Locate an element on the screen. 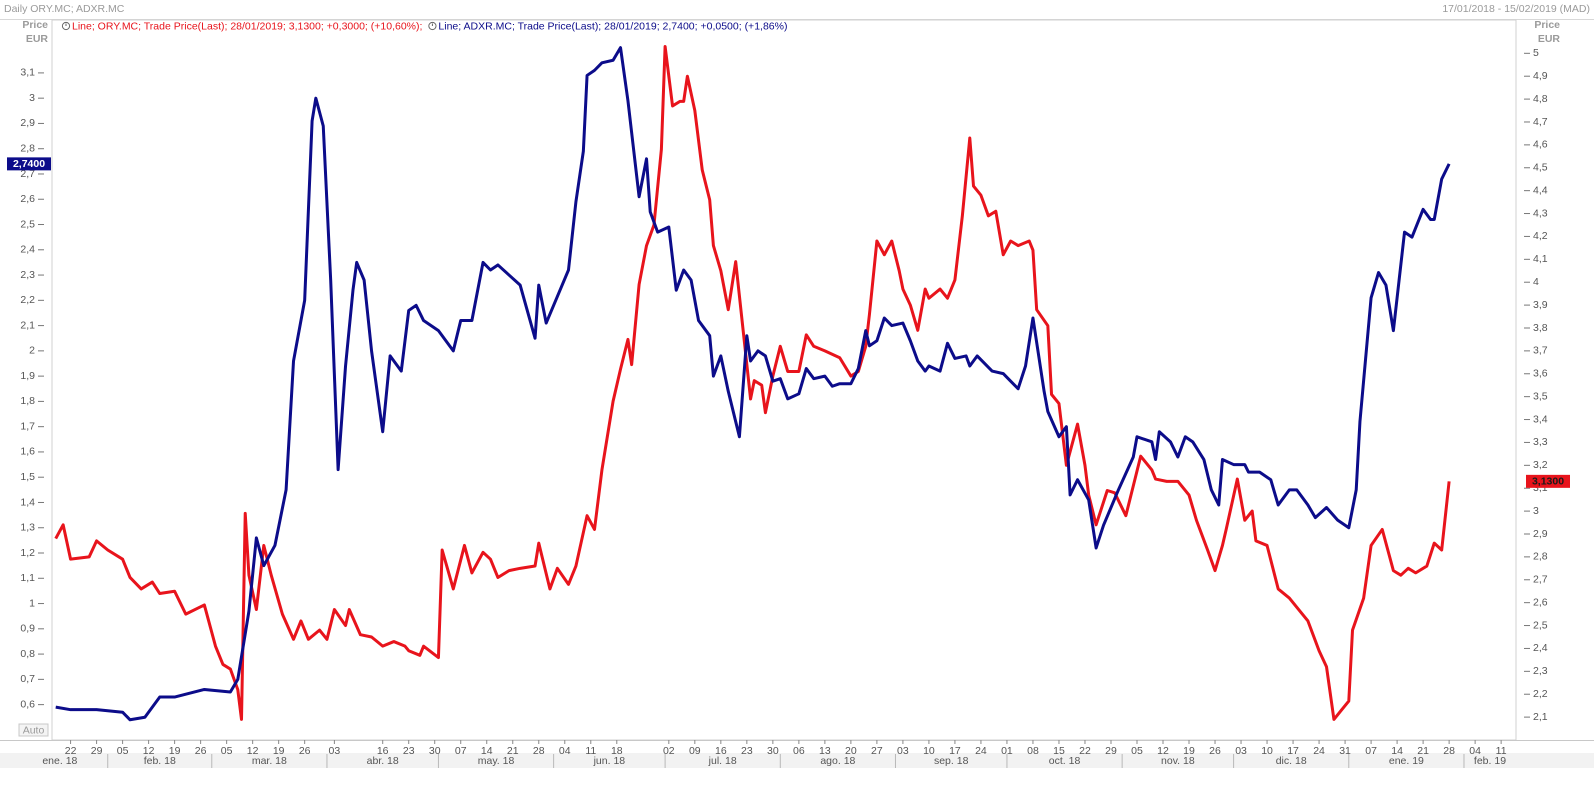 The width and height of the screenshot is (1594, 785). x-tick-label: 02 is located at coordinates (669, 751).